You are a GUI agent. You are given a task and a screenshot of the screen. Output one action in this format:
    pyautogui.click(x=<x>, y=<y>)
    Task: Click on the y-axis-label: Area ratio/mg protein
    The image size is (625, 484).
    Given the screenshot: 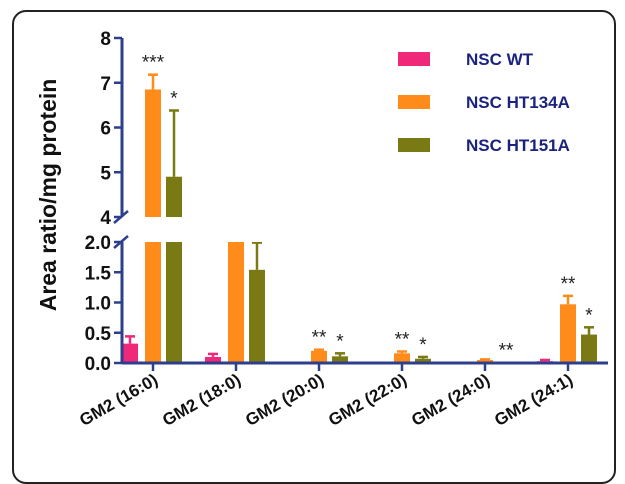 What is the action you would take?
    pyautogui.click(x=48, y=195)
    